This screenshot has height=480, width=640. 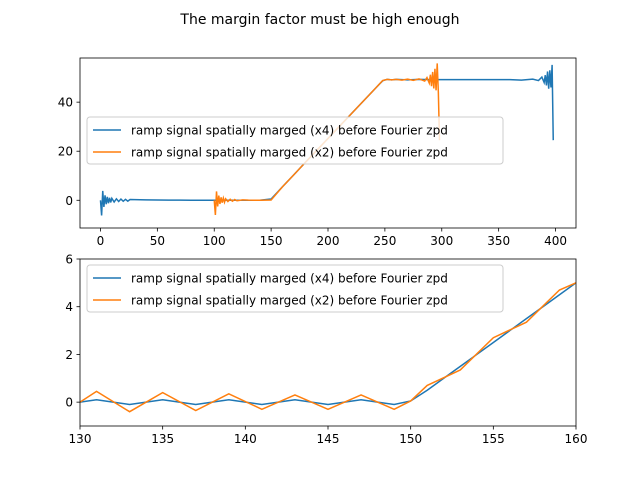 I want to click on y-tick-label: 2, so click(x=69, y=355).